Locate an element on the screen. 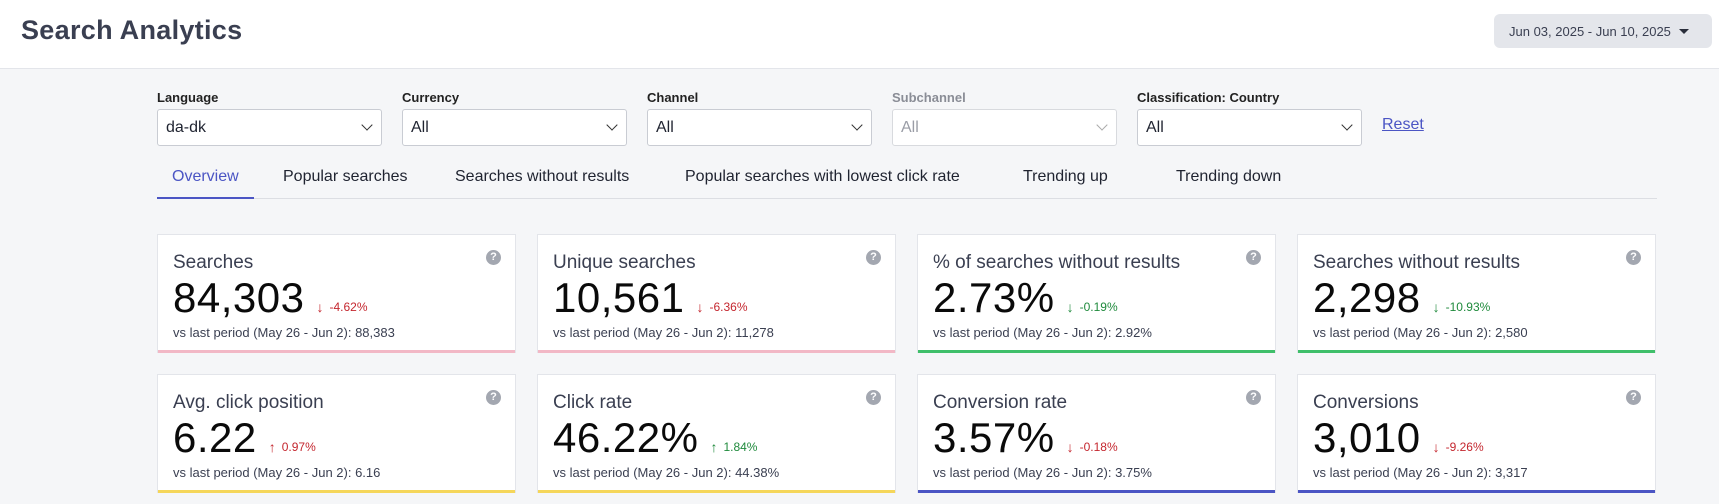  filter-label: Currency is located at coordinates (431, 97).